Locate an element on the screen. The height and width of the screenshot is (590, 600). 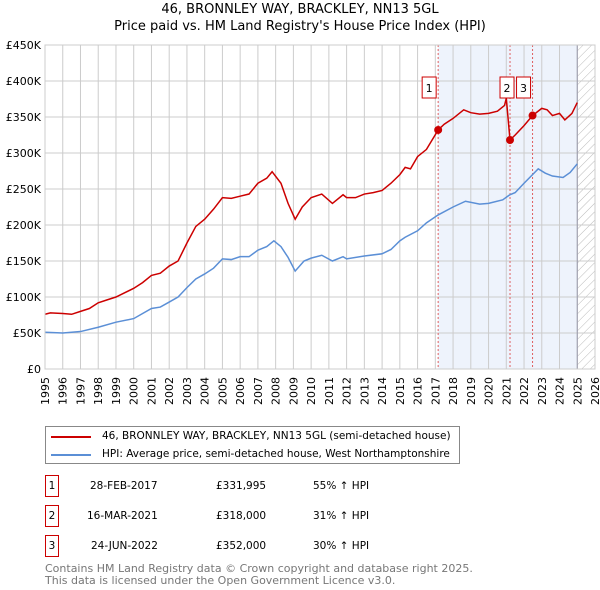
x-tick-label: 2006 is located at coordinates (240, 391).